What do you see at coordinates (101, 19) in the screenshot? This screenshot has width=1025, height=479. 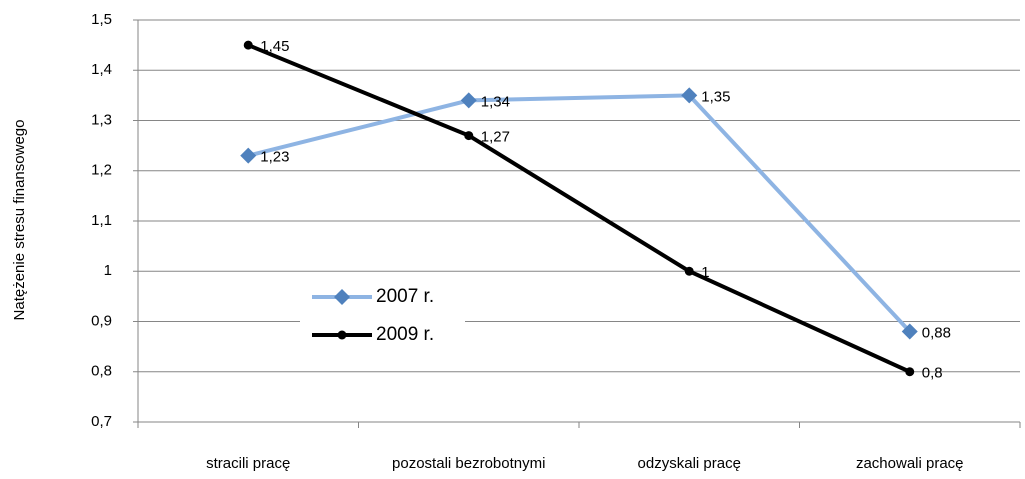 I see `y-tick-label: 1,5` at bounding box center [101, 19].